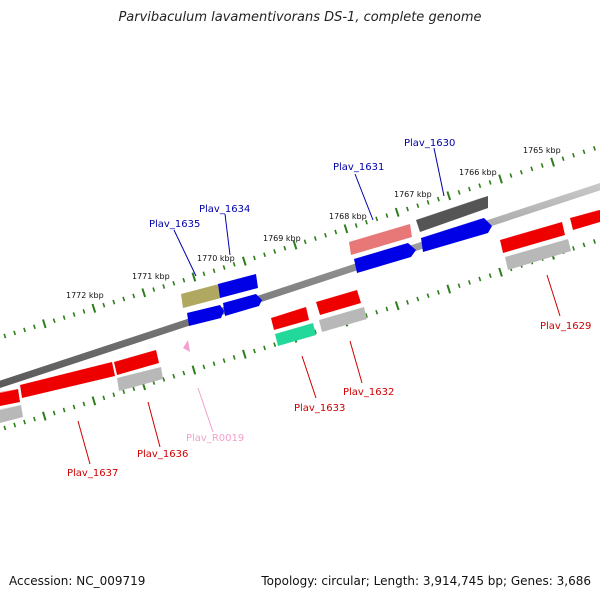 This screenshot has height=600, width=600. Describe the element at coordinates (10, 397) in the screenshot. I see `gene-plav-1638-upper` at that location.